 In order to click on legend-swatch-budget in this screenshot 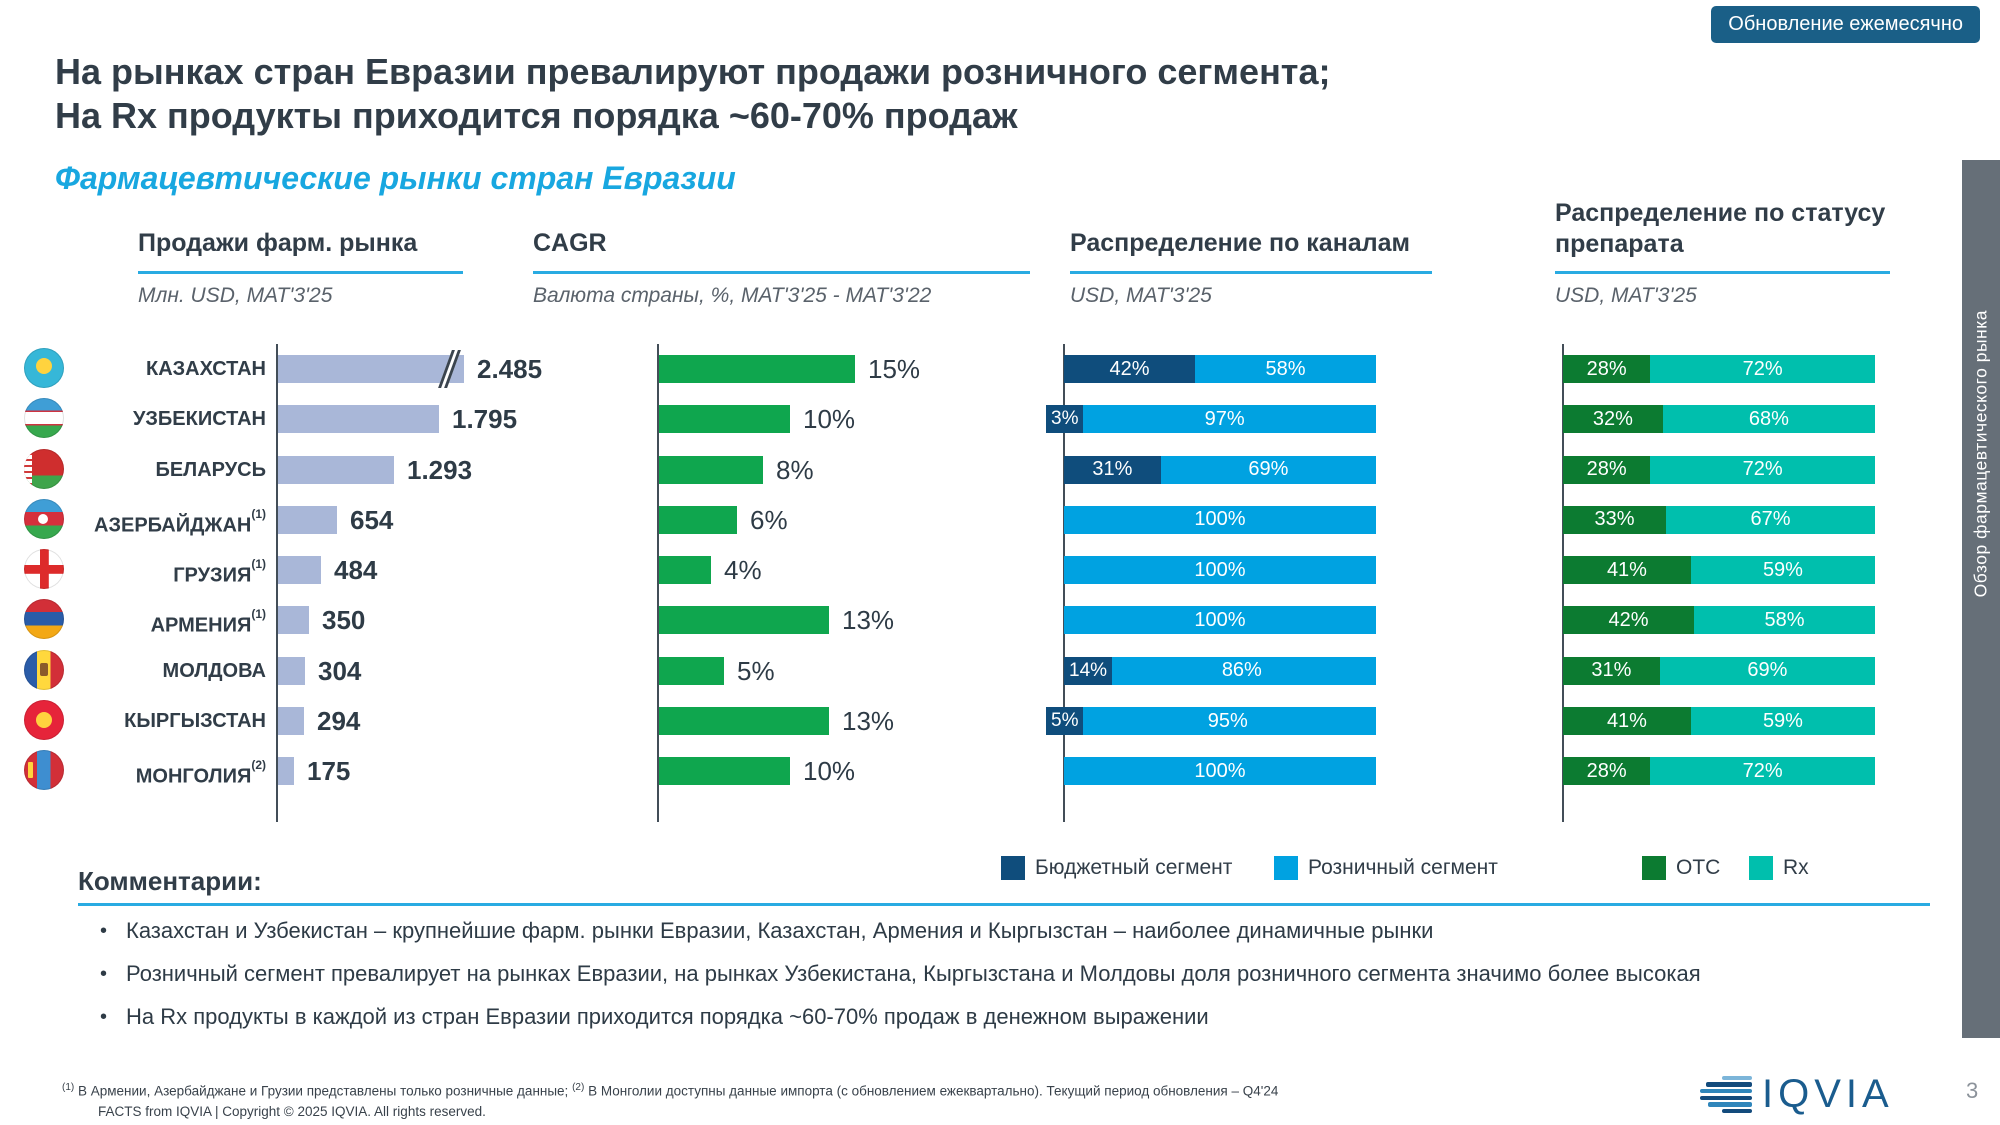, I will do `click(1013, 868)`.